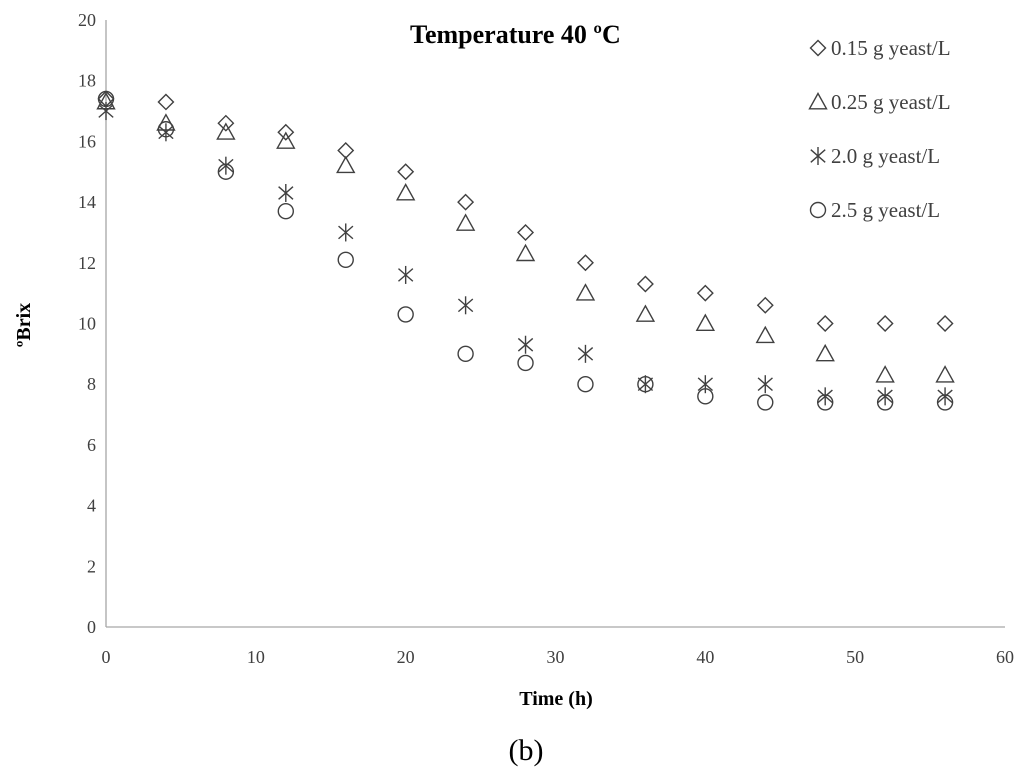  I want to click on y-tick-label: 12, so click(87, 263).